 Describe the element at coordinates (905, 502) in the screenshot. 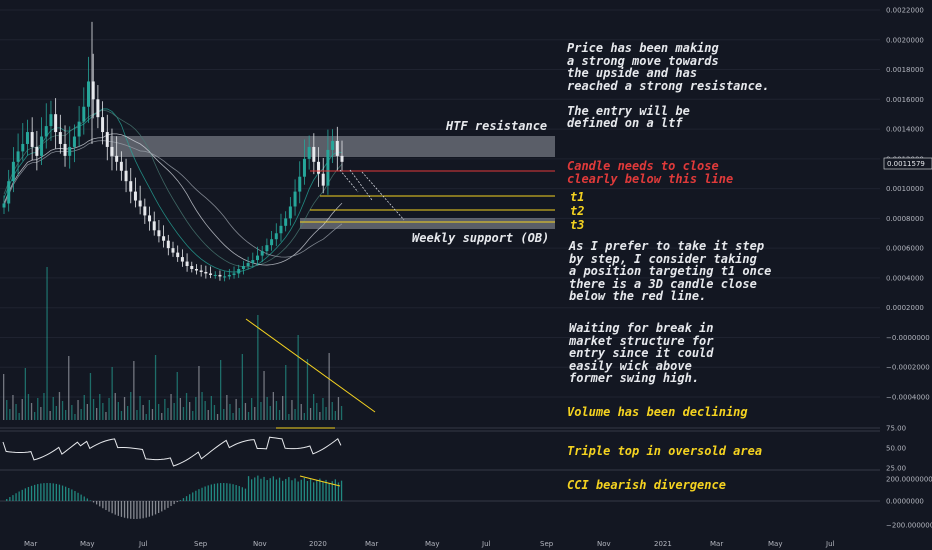

I see `cci-tick-label: 0.0000000` at that location.